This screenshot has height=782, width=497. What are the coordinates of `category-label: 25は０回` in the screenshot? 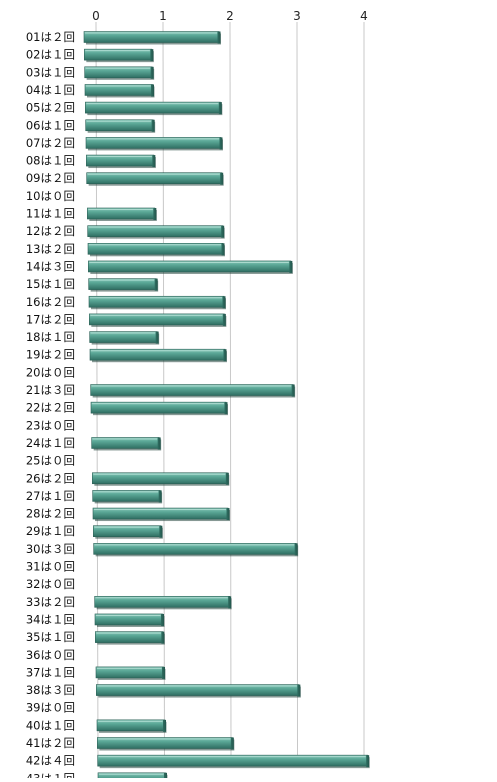 It's located at (50, 461).